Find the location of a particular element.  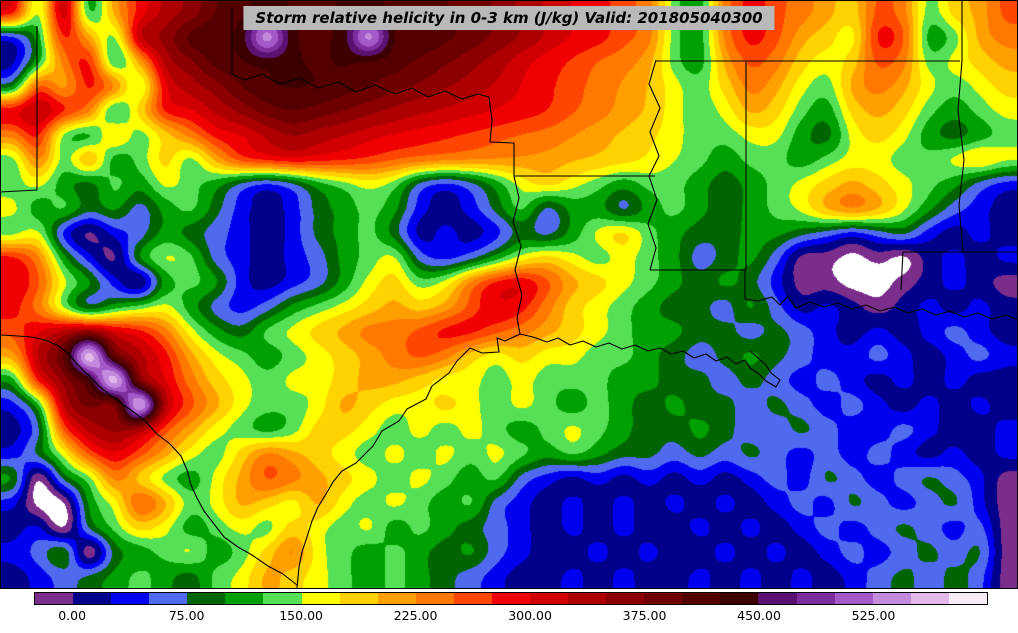

colorbar-tick-label: 75.00 is located at coordinates (186, 615).